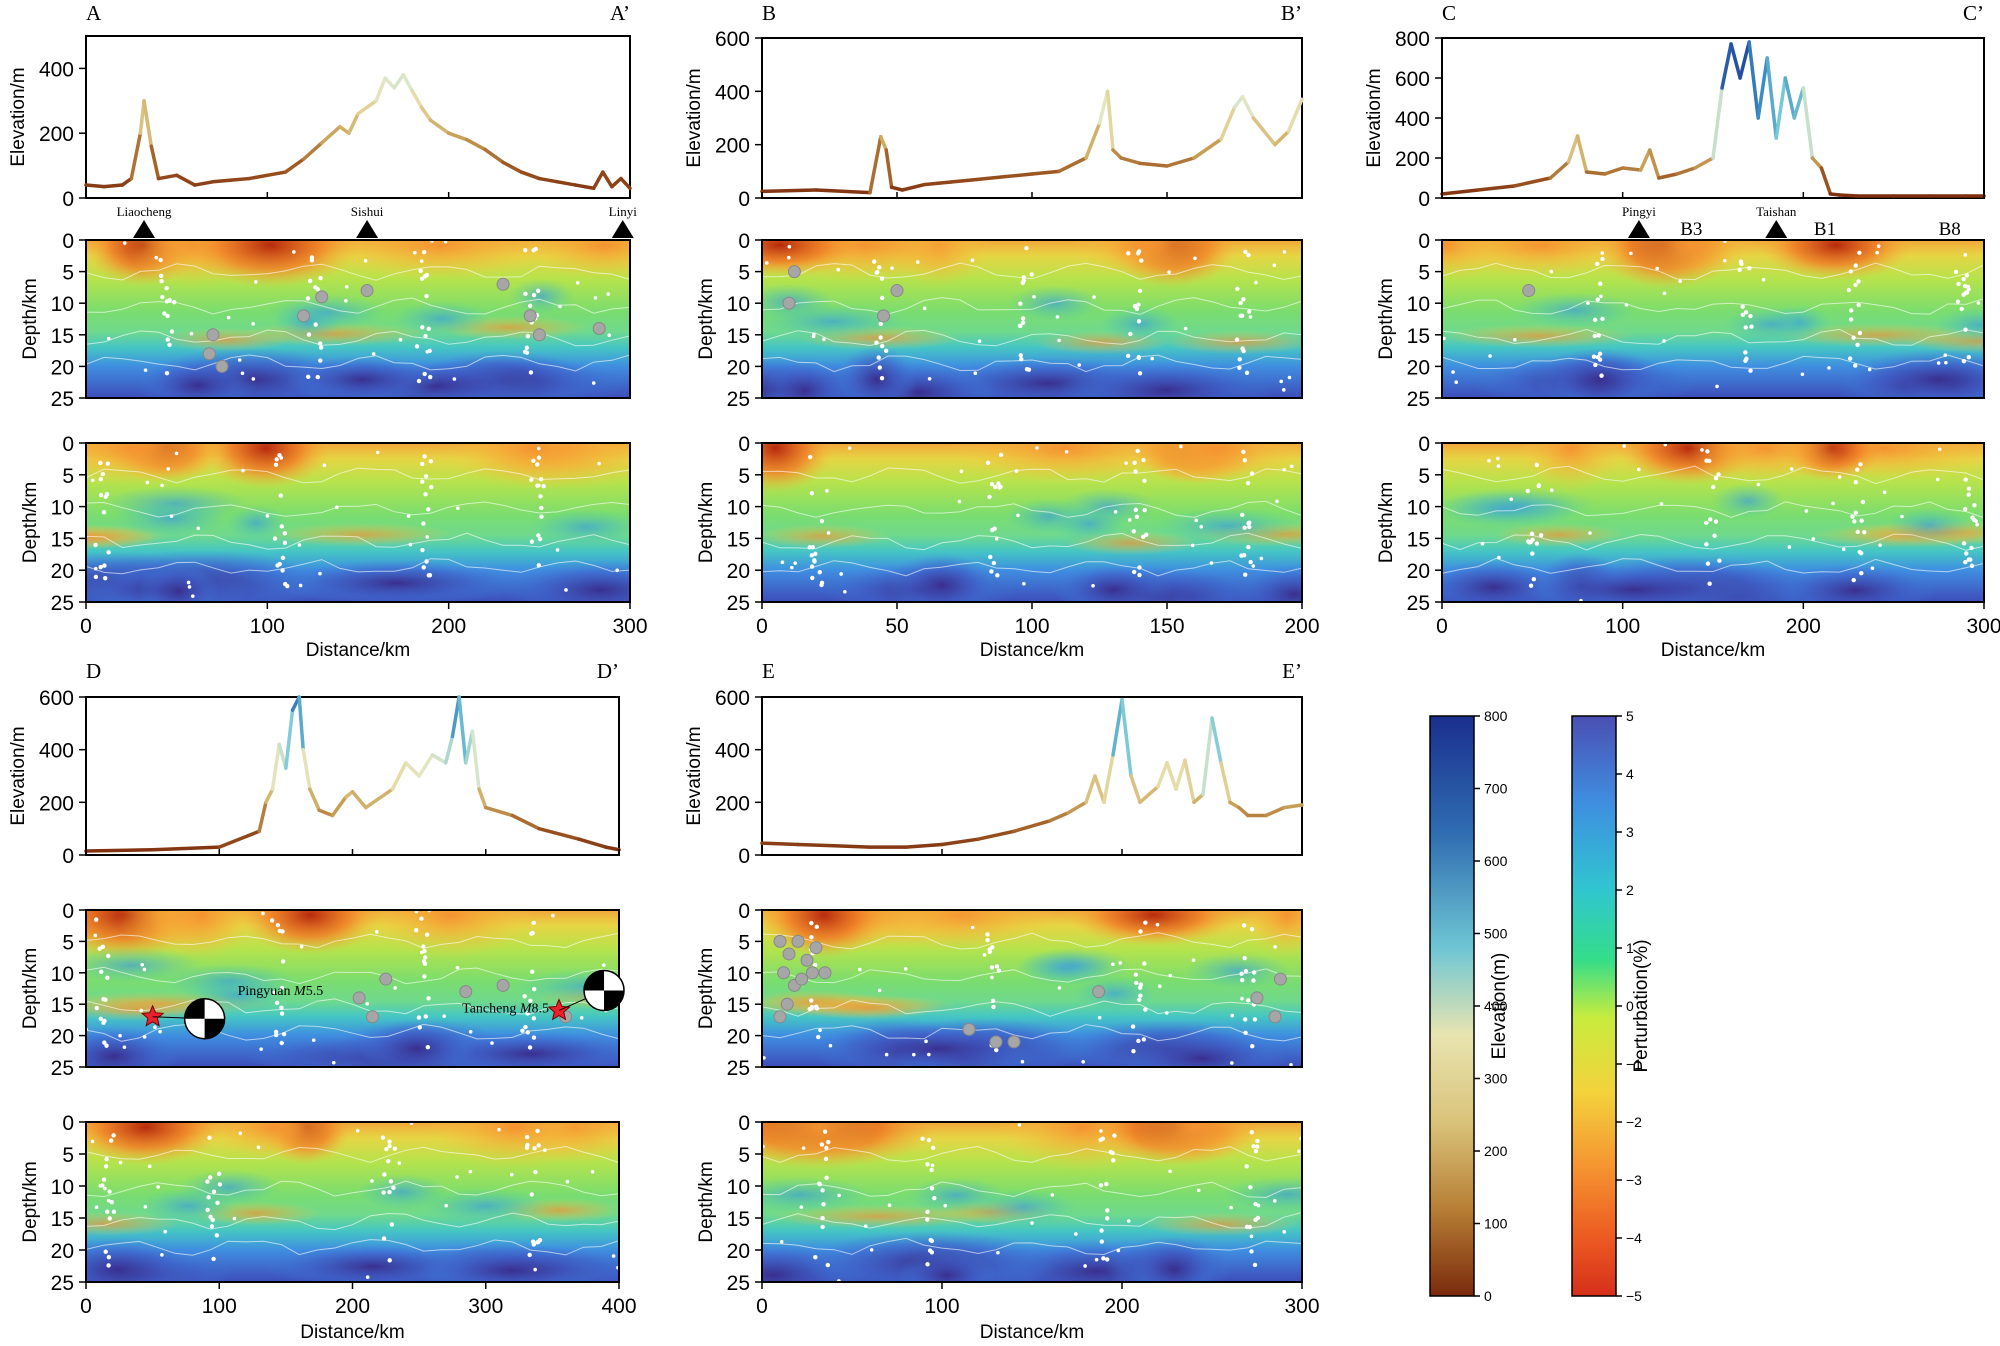  Describe the element at coordinates (1412, 39) in the screenshot. I see `elevation-axis-tick-label: 800` at that location.